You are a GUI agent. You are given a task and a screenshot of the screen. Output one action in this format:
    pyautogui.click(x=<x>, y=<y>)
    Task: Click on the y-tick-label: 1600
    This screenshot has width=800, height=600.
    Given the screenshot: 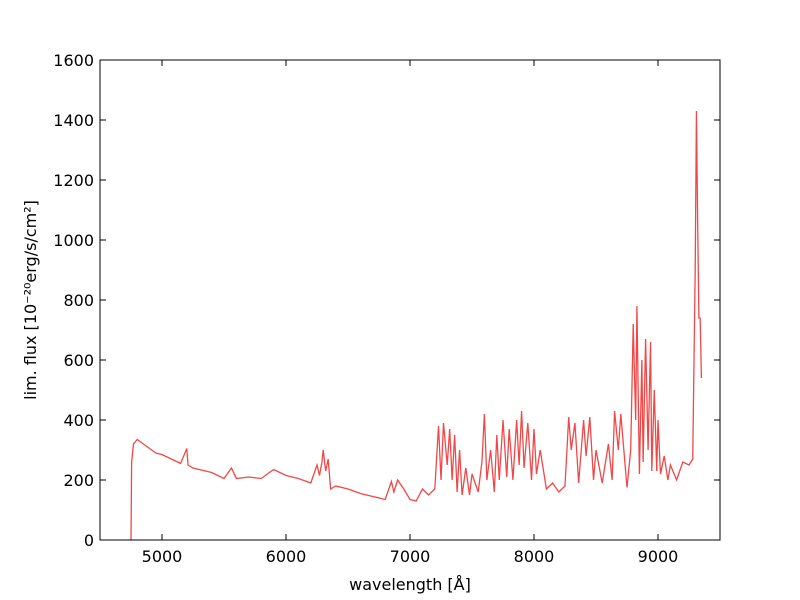 What is the action you would take?
    pyautogui.click(x=73, y=60)
    